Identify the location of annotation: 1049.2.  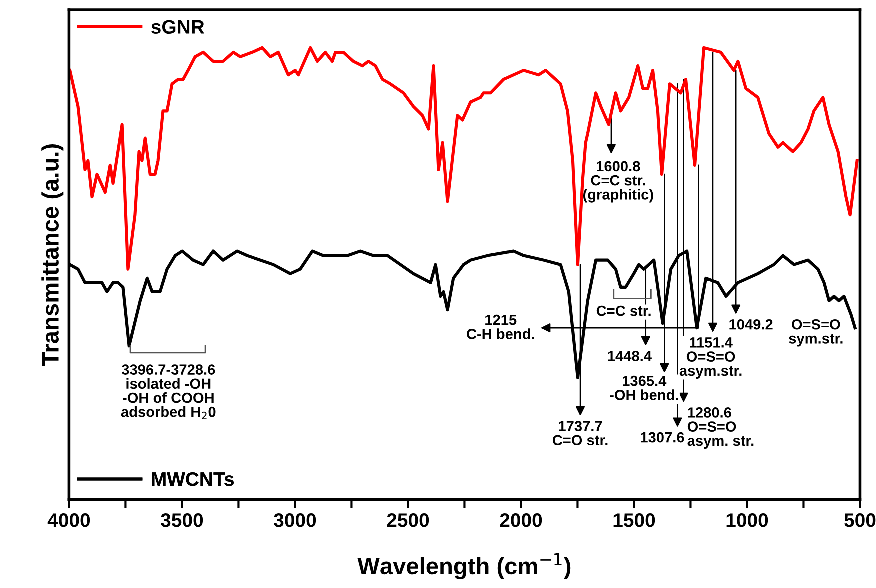
(751, 324).